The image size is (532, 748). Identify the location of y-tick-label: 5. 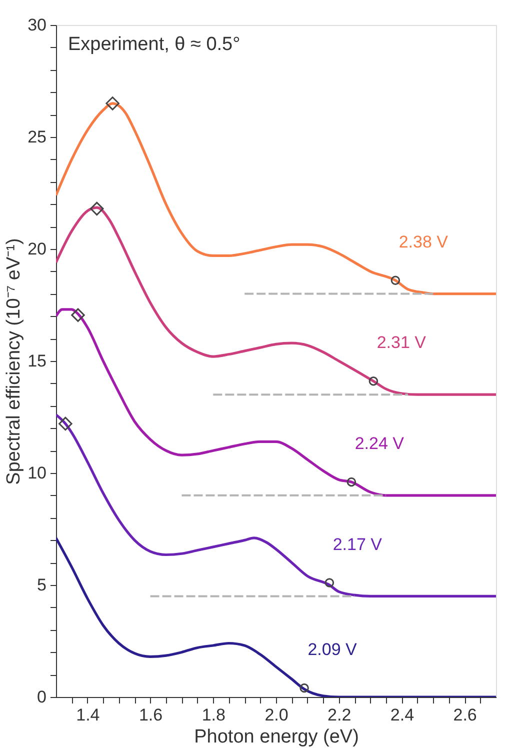
(41, 585).